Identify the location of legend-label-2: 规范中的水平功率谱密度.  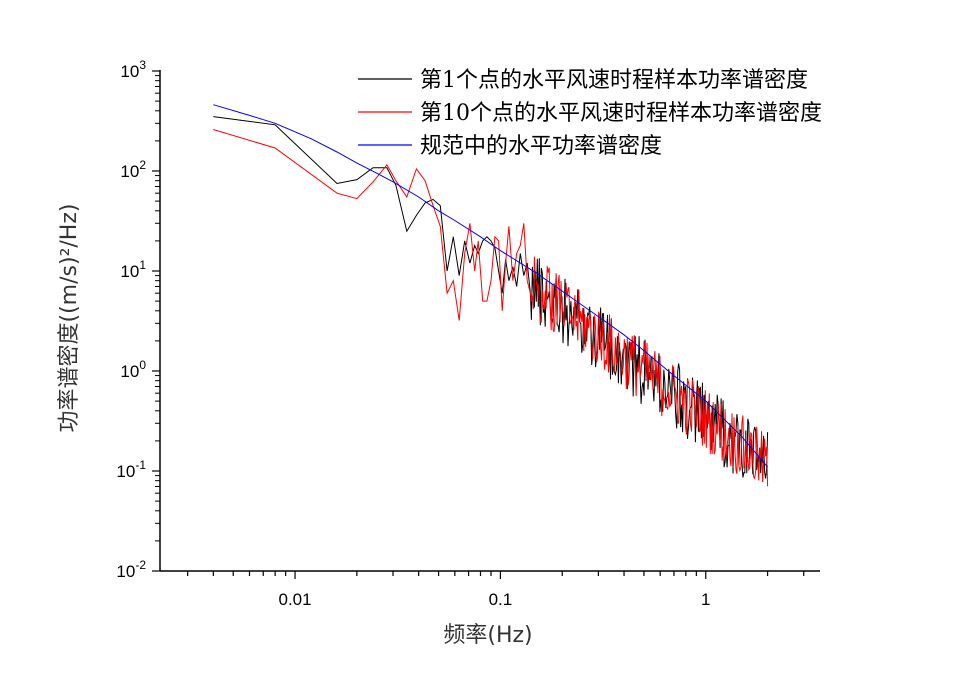
(541, 146).